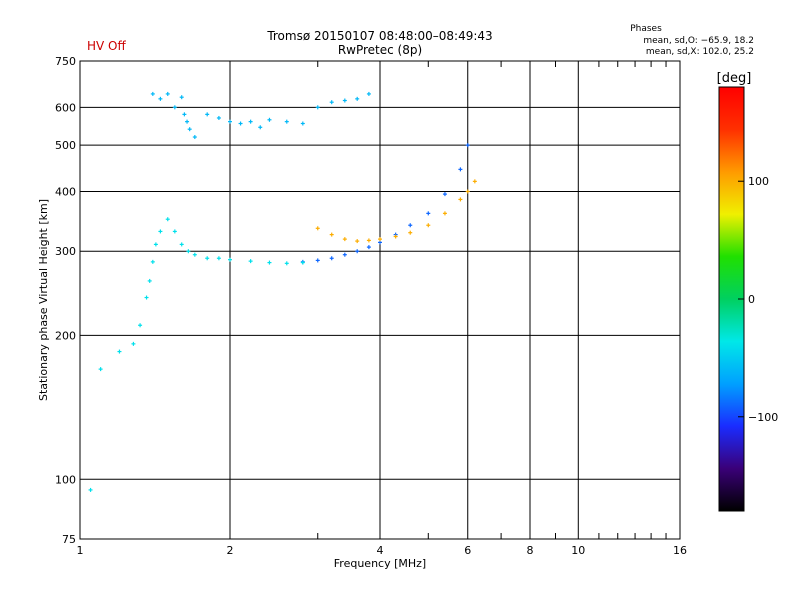 This screenshot has height=604, width=800. Describe the element at coordinates (379, 36) in the screenshot. I see `chart-title: Tromsø 20150107 08:48:00–08:49:43` at that location.